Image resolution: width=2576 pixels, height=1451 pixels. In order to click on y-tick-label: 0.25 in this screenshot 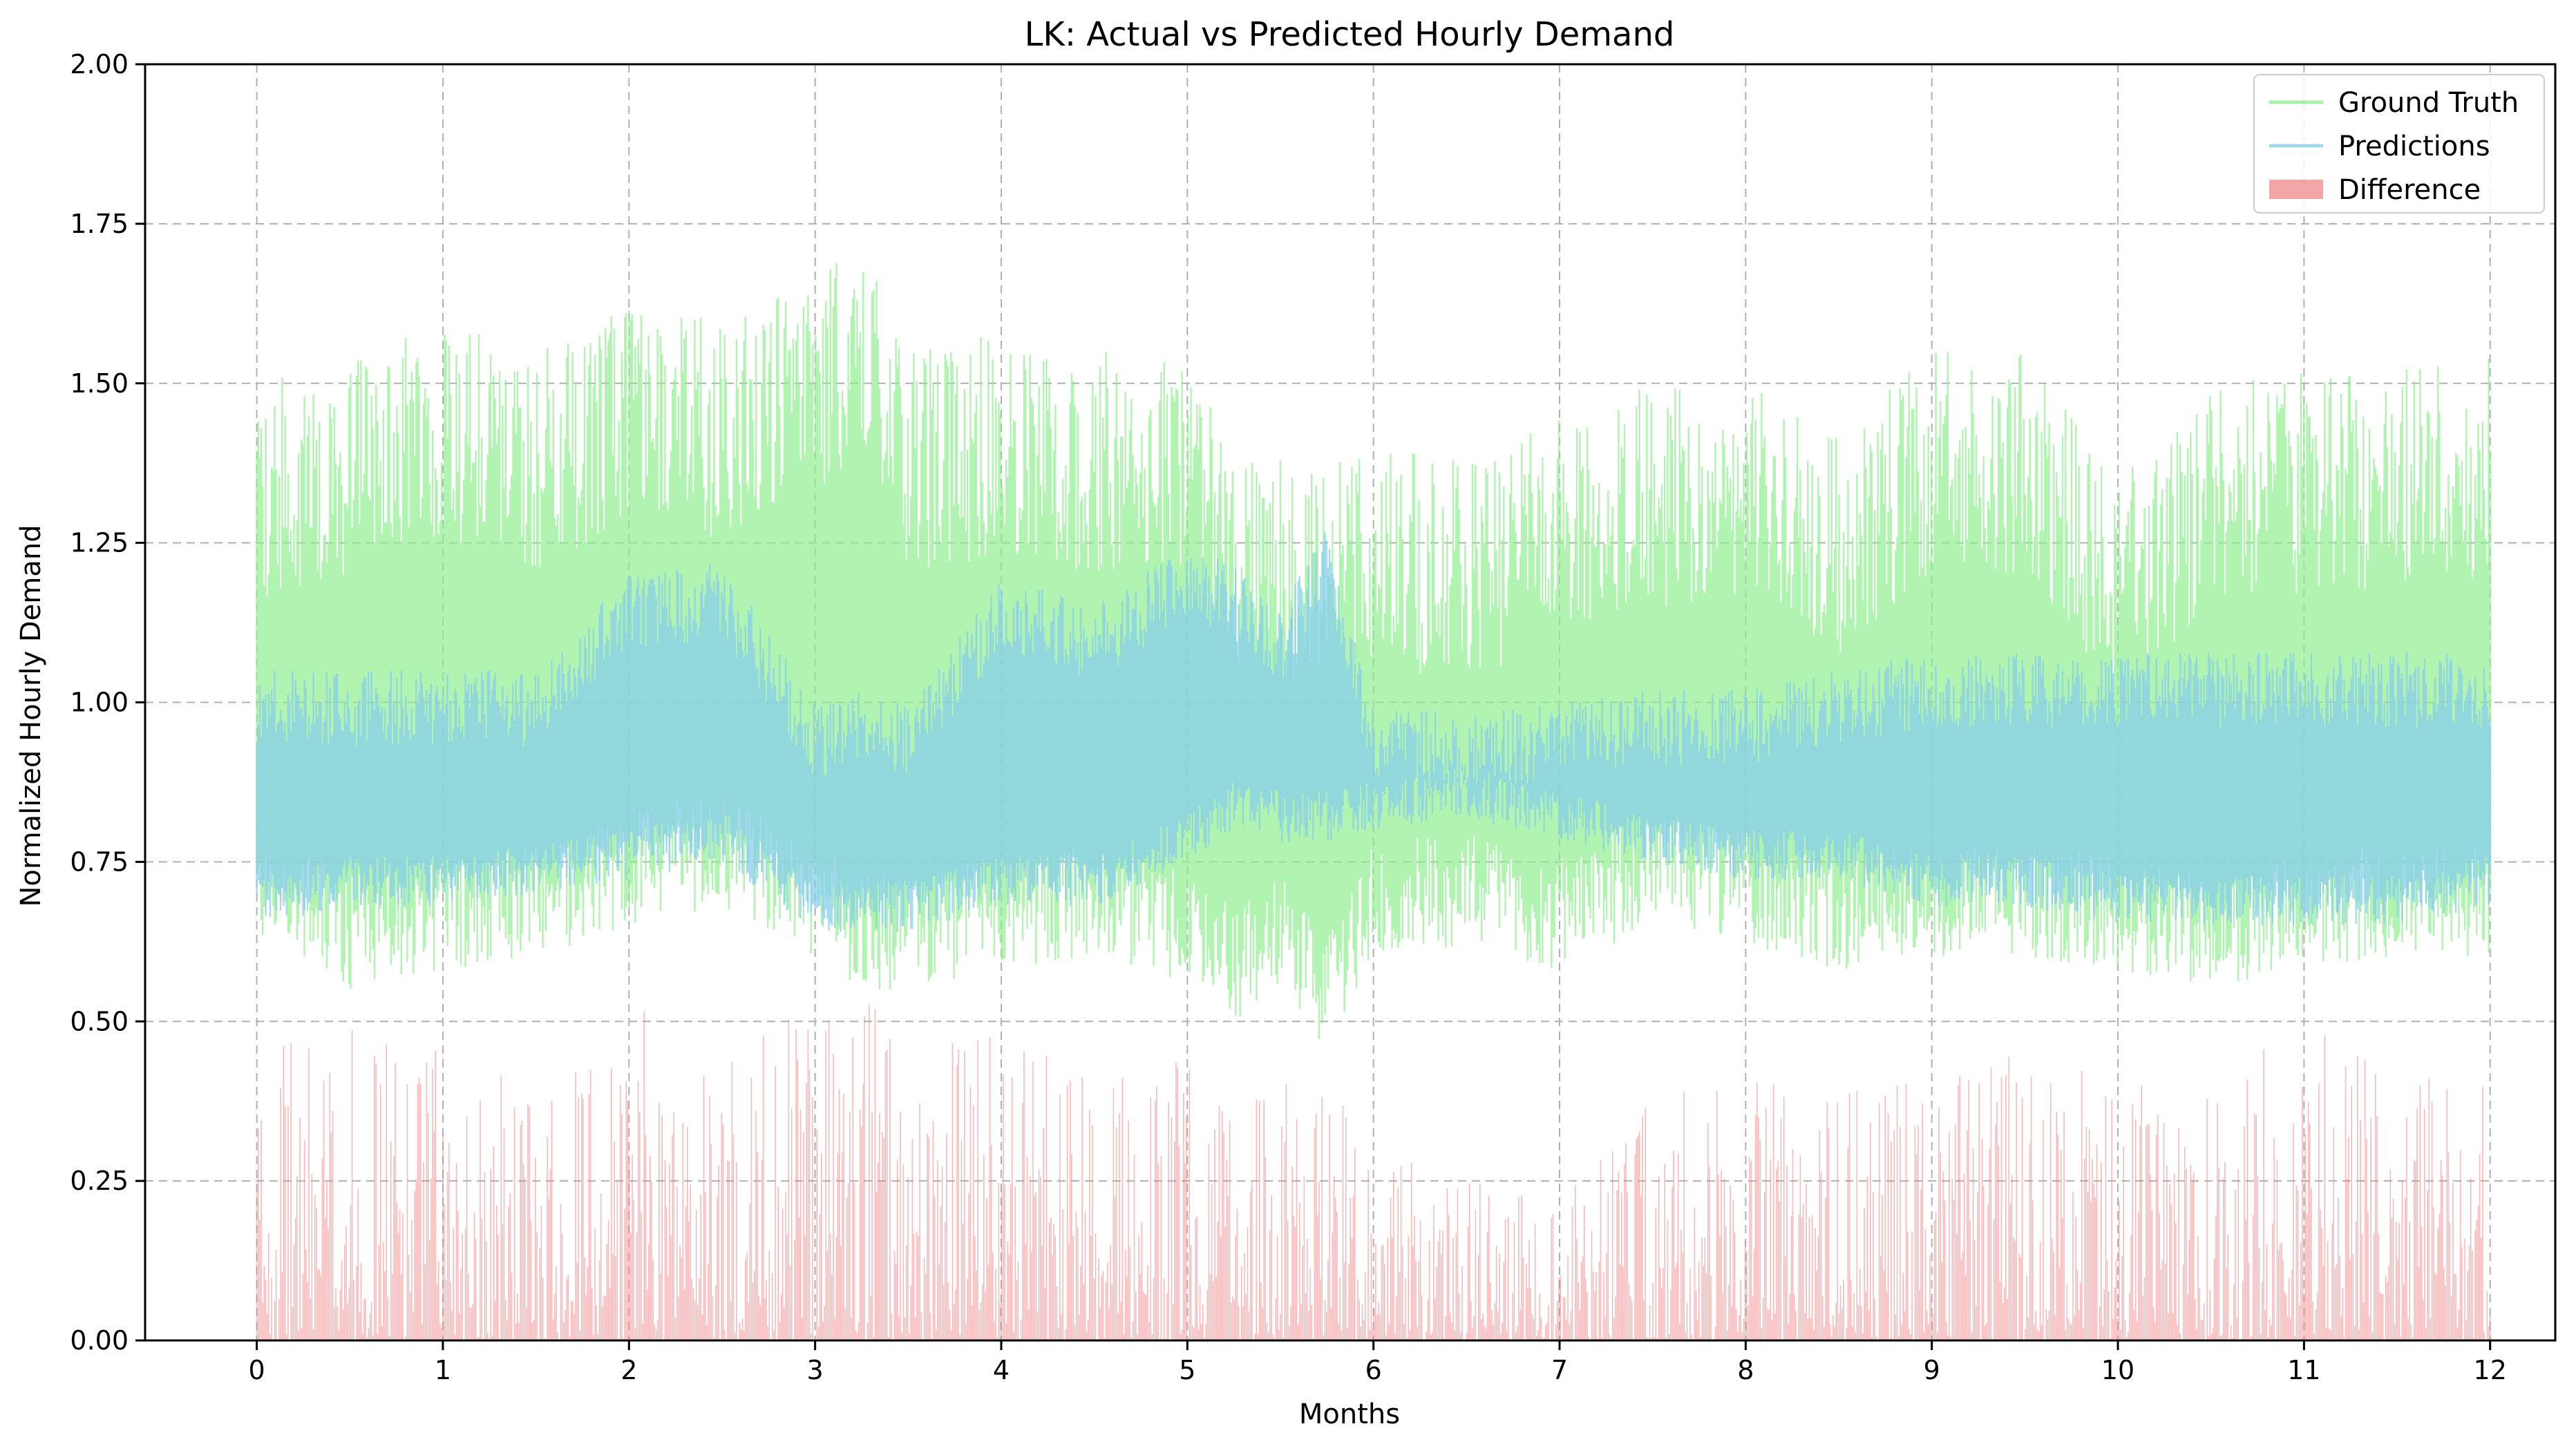, I will do `click(99, 1181)`.